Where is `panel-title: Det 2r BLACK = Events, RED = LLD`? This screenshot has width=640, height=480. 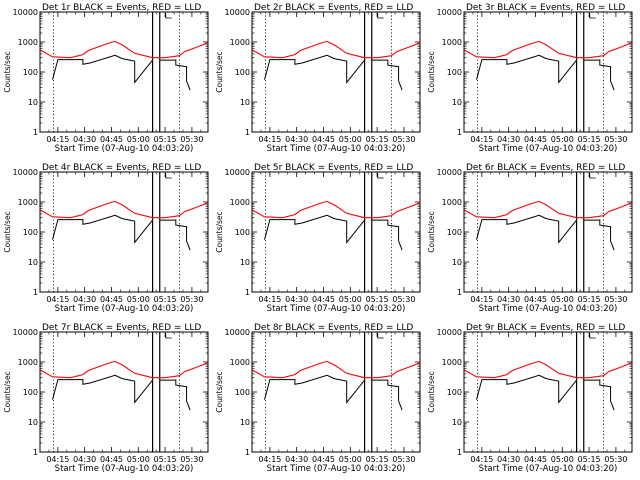 panel-title: Det 2r BLACK = Events, RED = LLD is located at coordinates (333, 8).